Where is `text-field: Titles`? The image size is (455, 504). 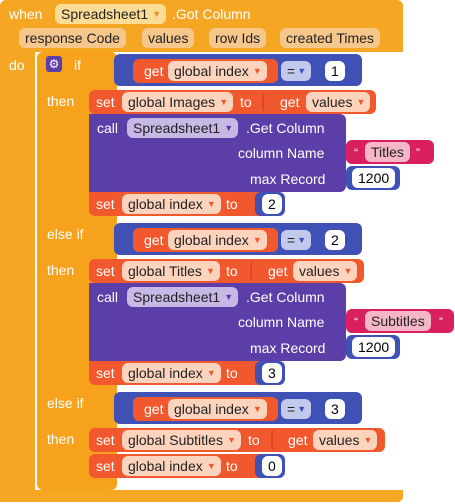
text-field: Titles is located at coordinates (387, 152).